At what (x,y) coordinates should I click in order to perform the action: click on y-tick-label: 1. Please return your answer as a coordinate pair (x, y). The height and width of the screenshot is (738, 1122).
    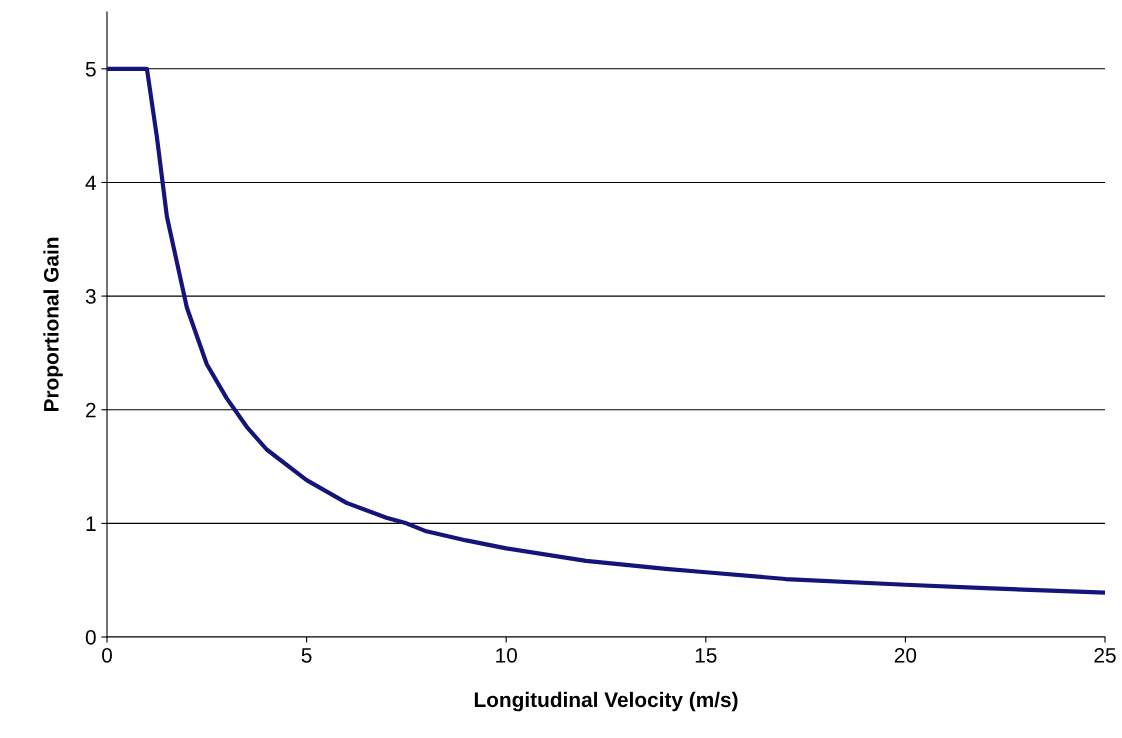
    Looking at the image, I should click on (91, 523).